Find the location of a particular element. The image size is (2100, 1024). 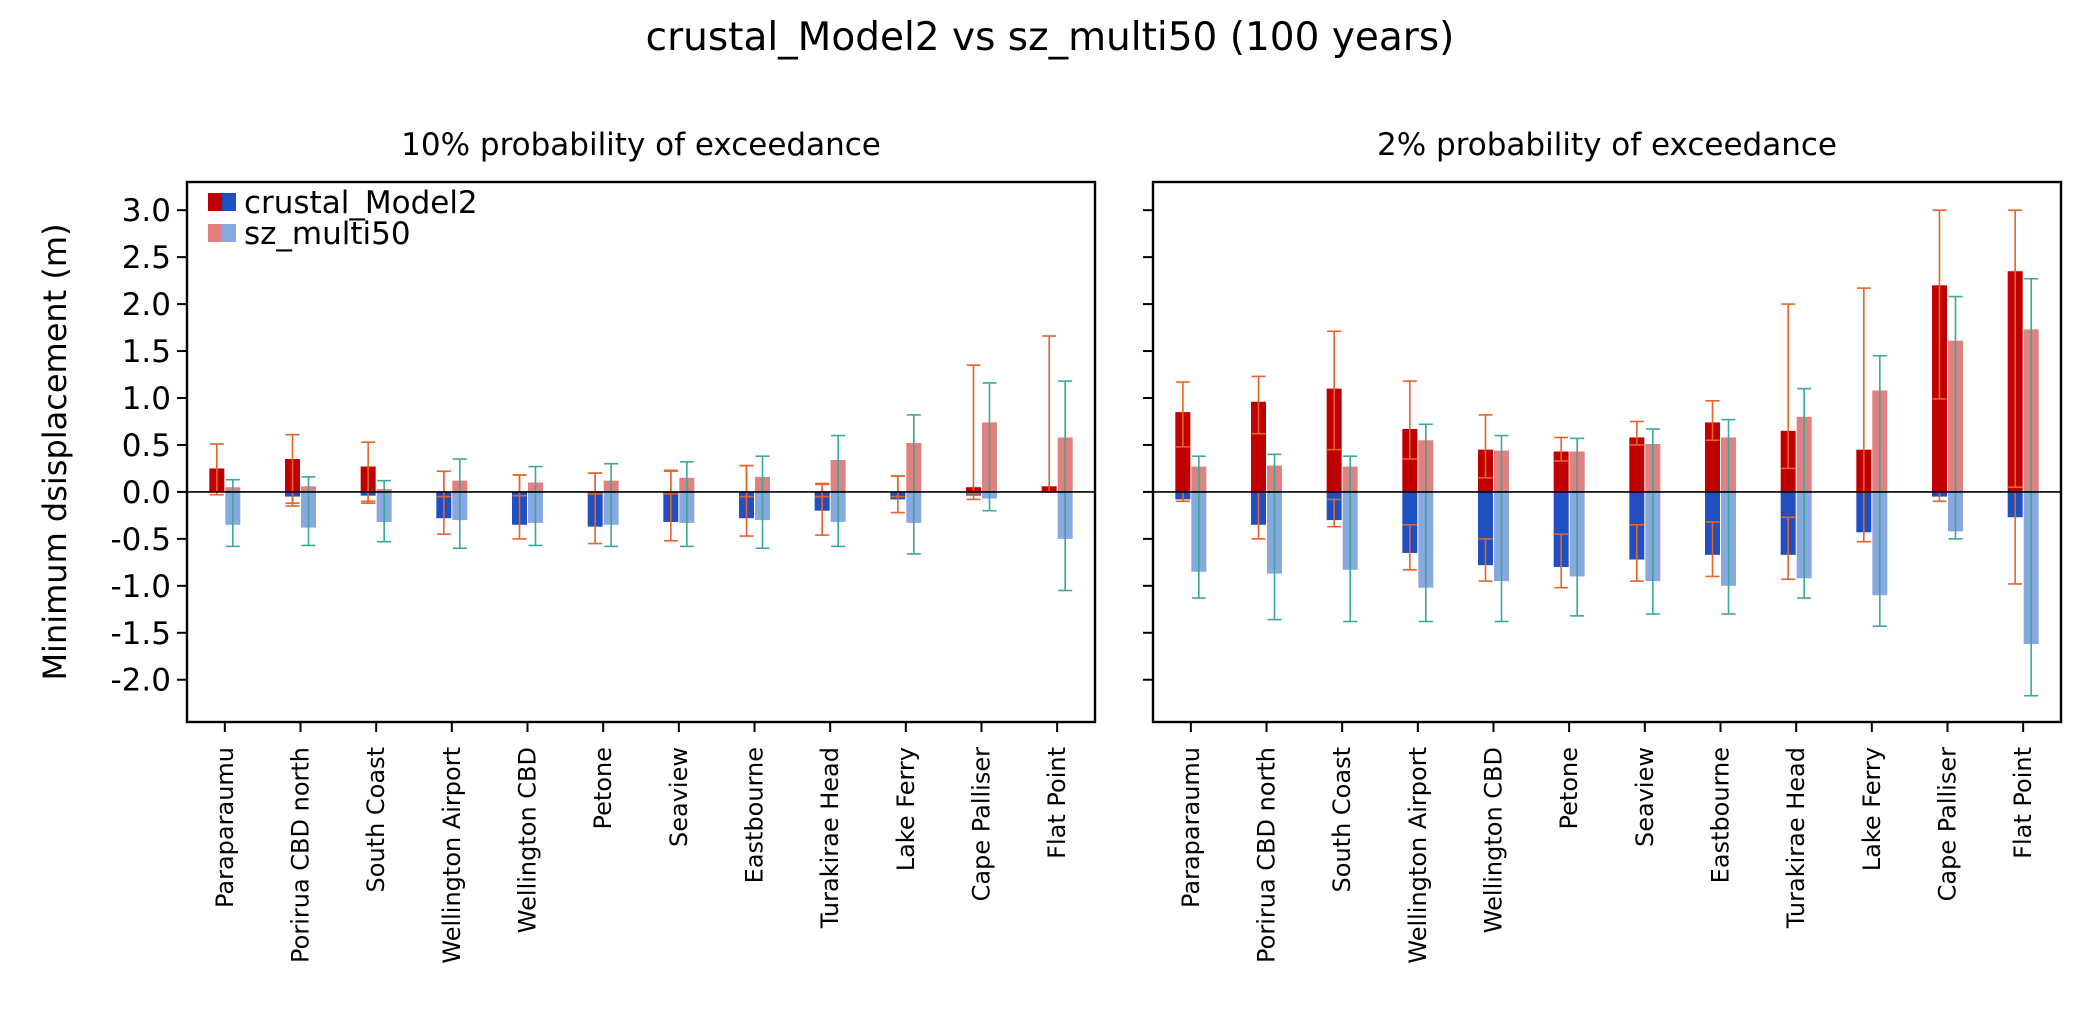

y-tick-label: -1.5 is located at coordinates (141, 634).